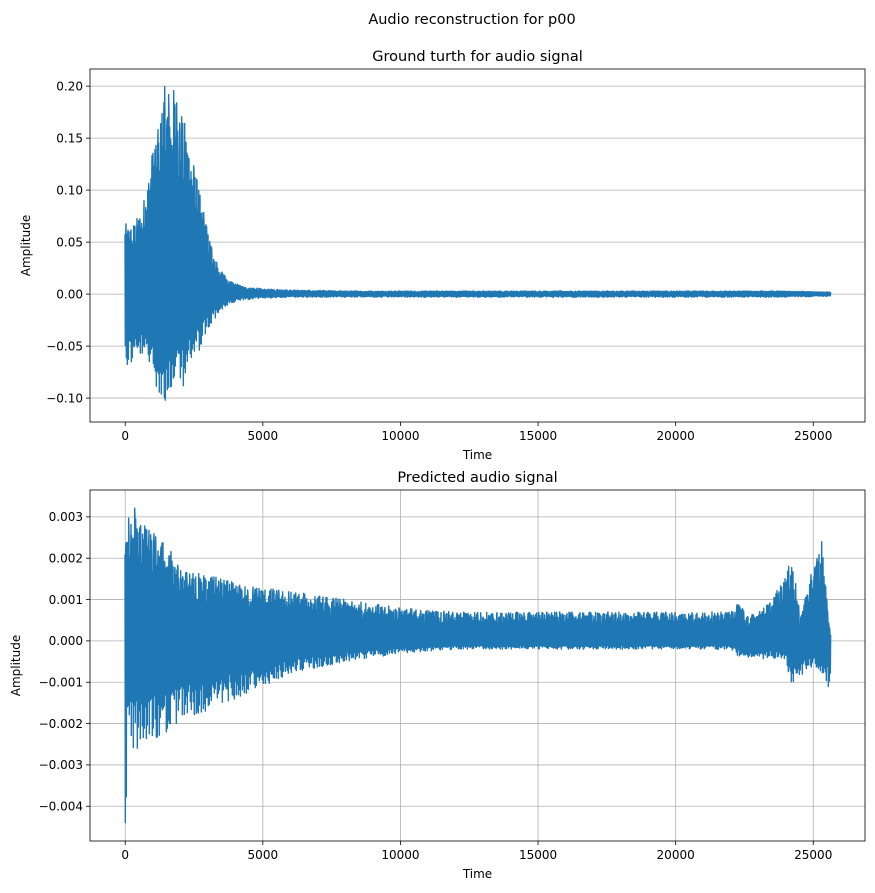 Image resolution: width=875 pixels, height=893 pixels. Describe the element at coordinates (61, 724) in the screenshot. I see `y-tick-label: −0.002` at that location.